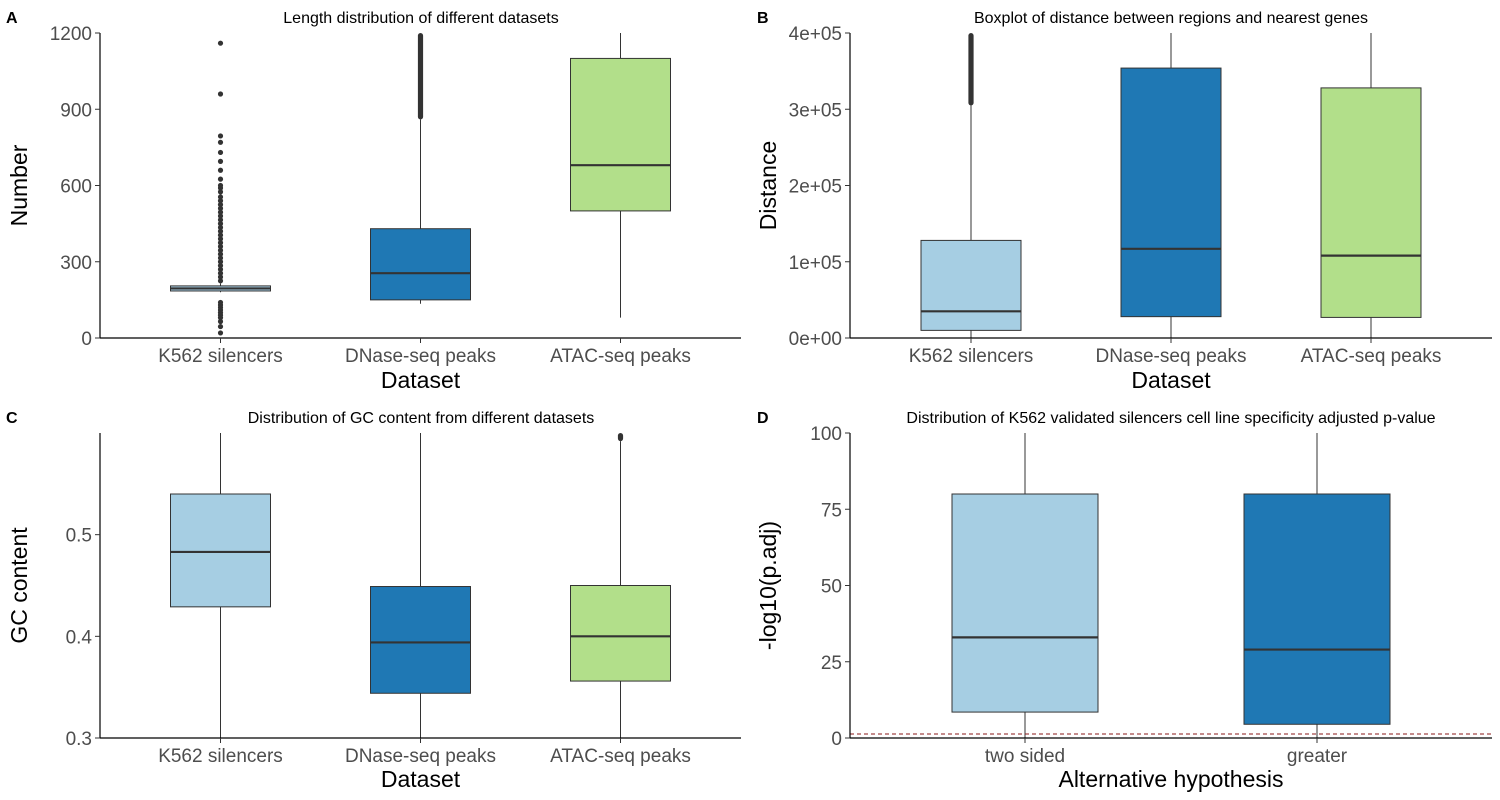  What do you see at coordinates (76, 263) in the screenshot?
I see `y-tick-label: 300` at bounding box center [76, 263].